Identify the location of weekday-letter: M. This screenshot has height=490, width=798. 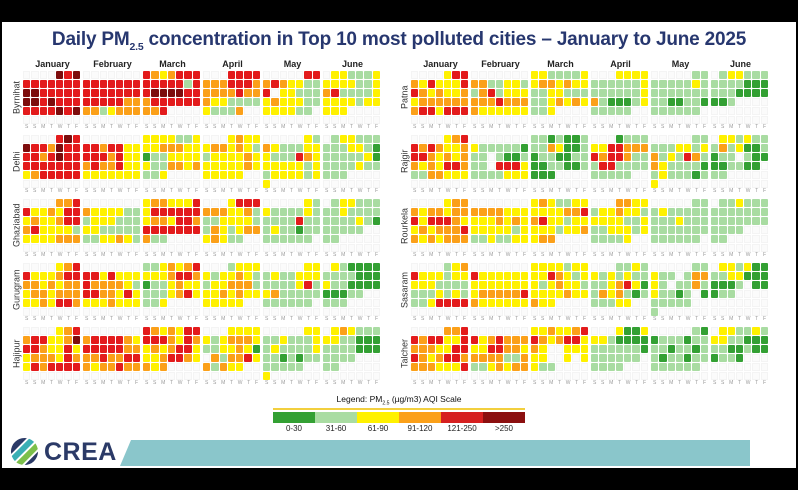
(223, 190).